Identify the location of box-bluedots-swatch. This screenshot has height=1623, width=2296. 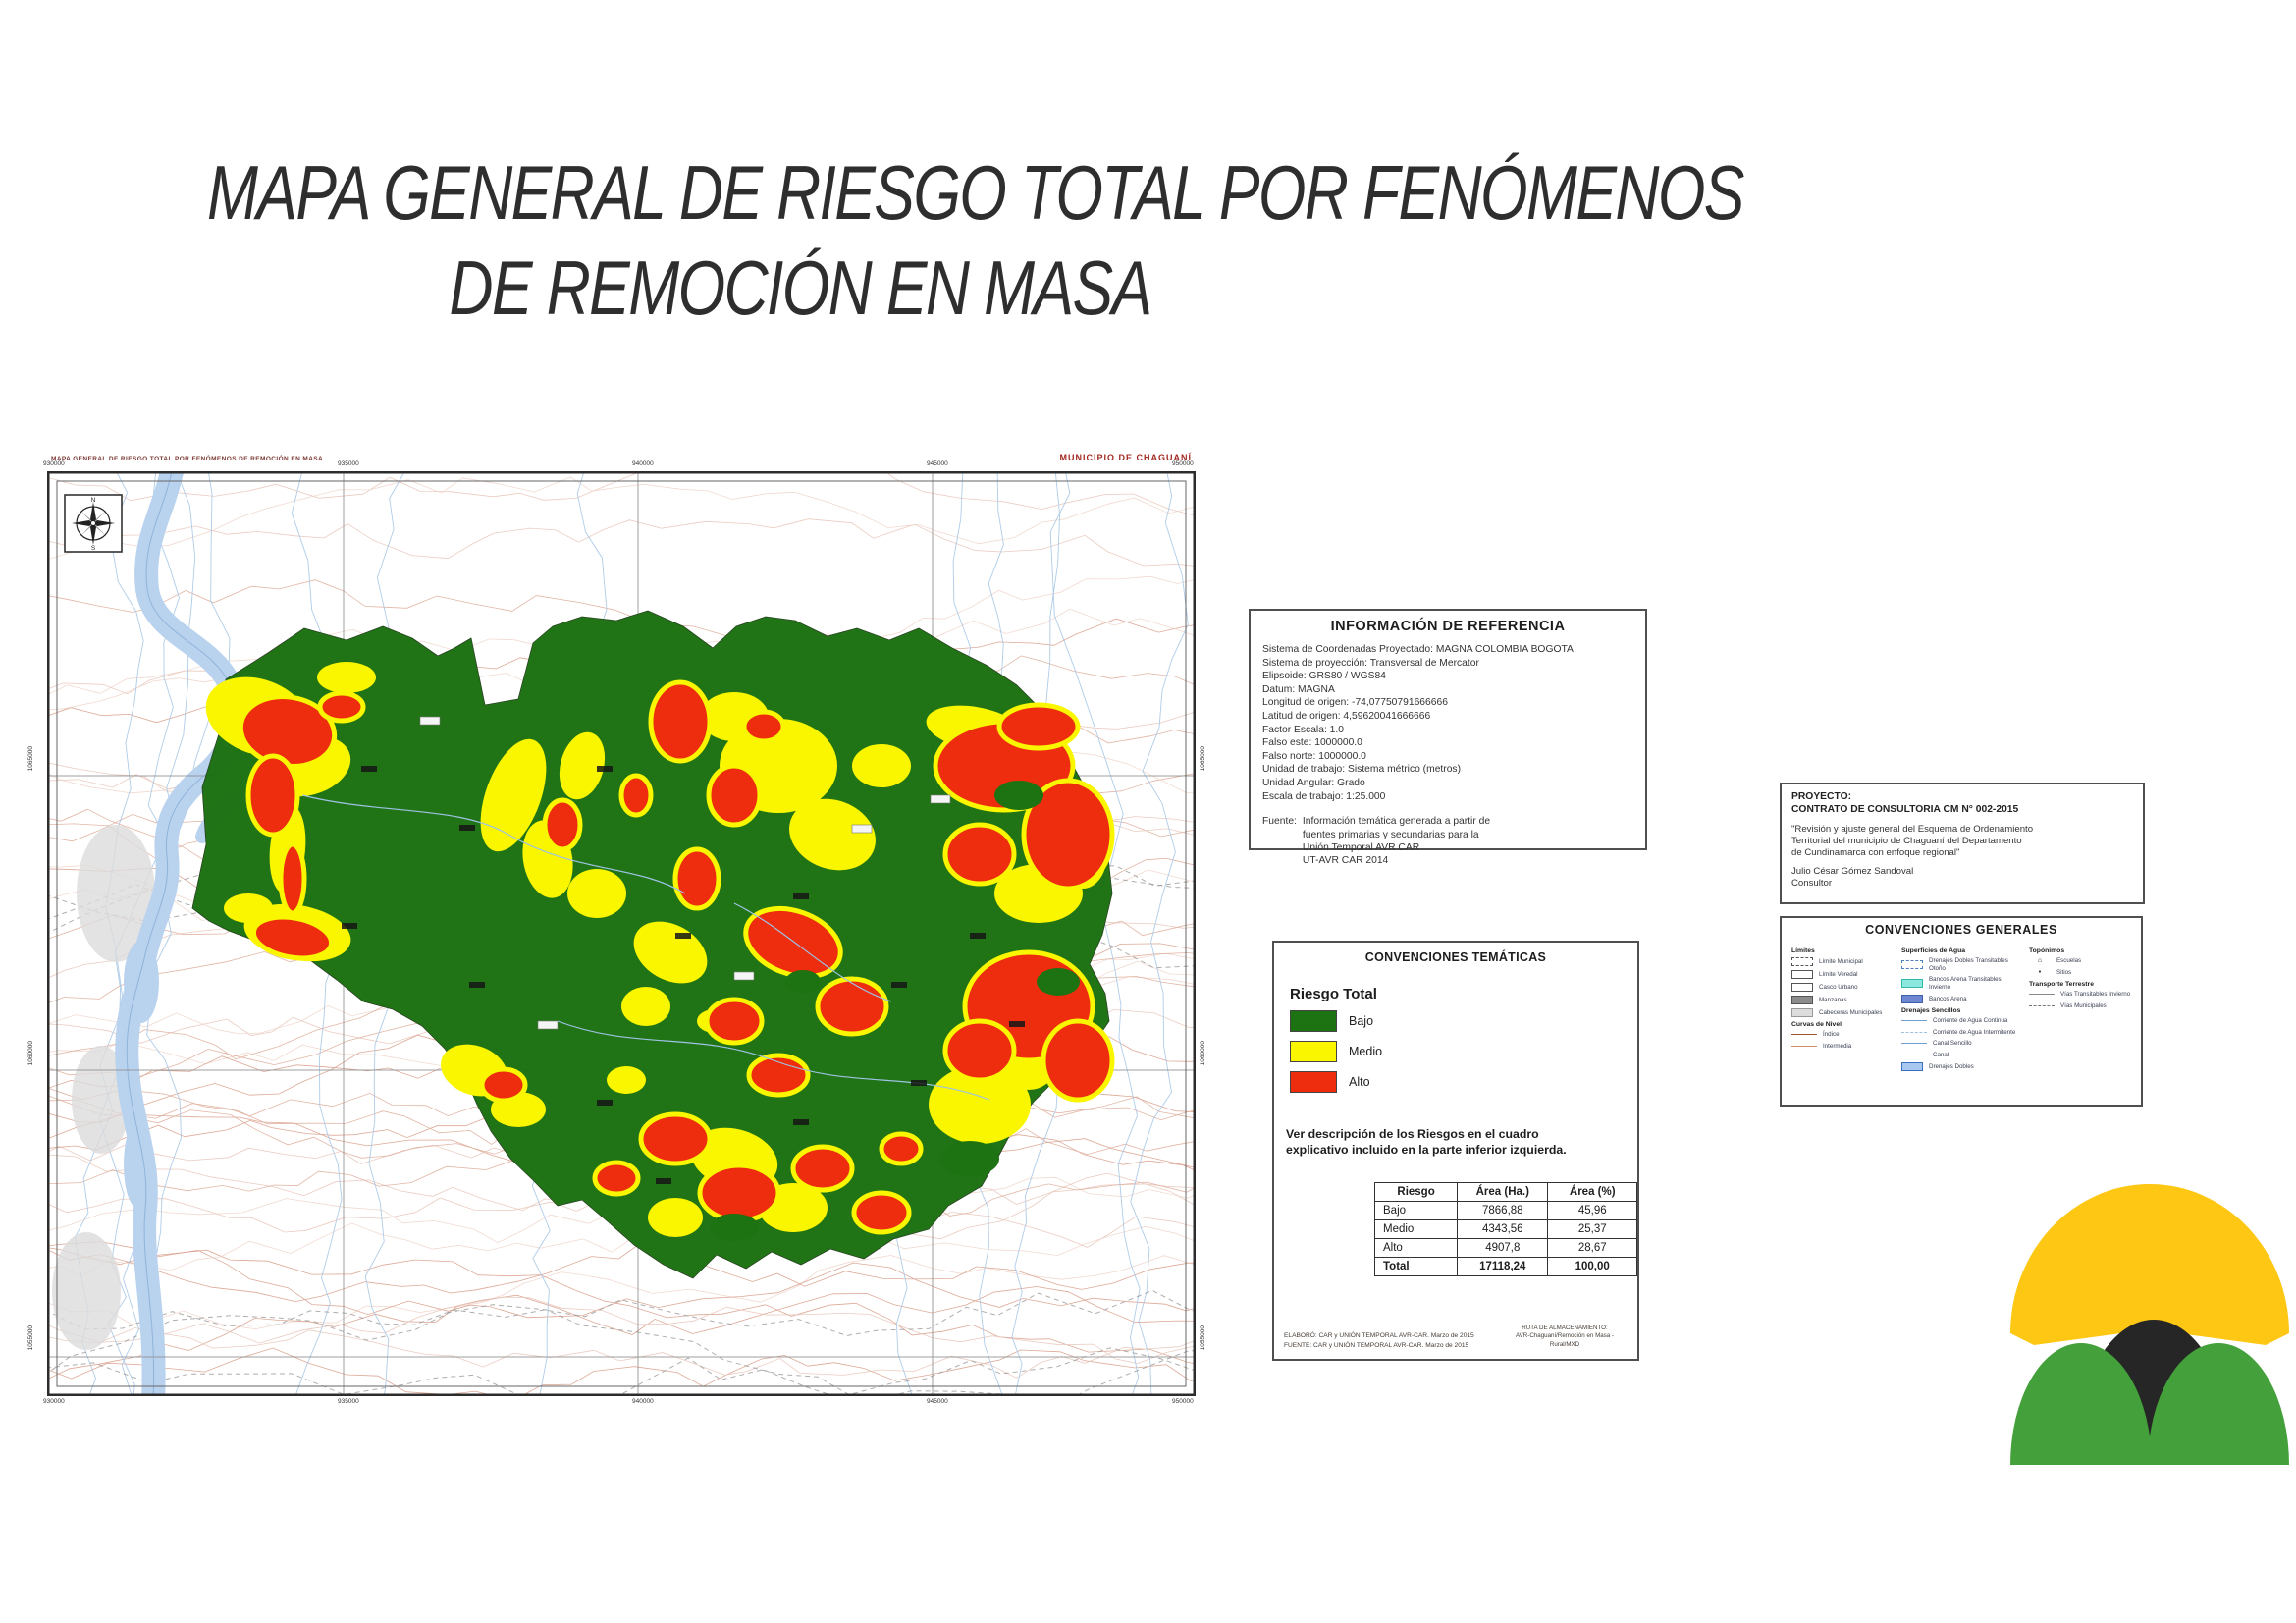
(1912, 999).